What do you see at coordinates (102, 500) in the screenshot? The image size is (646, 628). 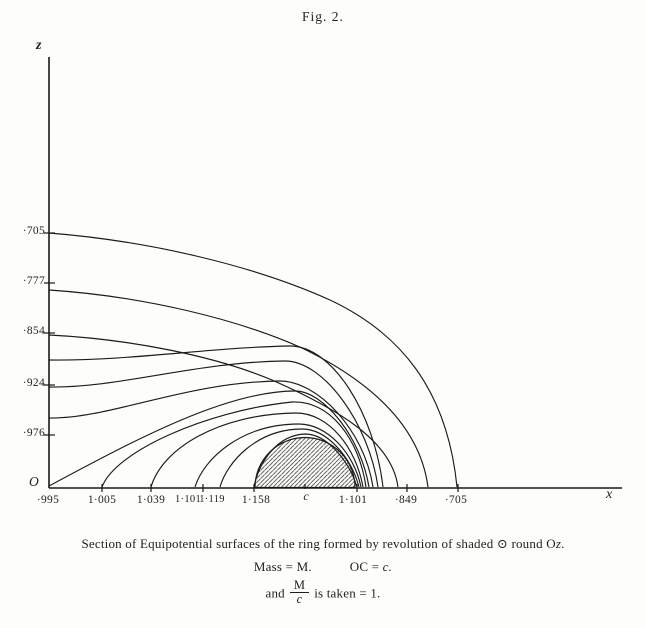 I see `x-tick-label: 1·005` at bounding box center [102, 500].